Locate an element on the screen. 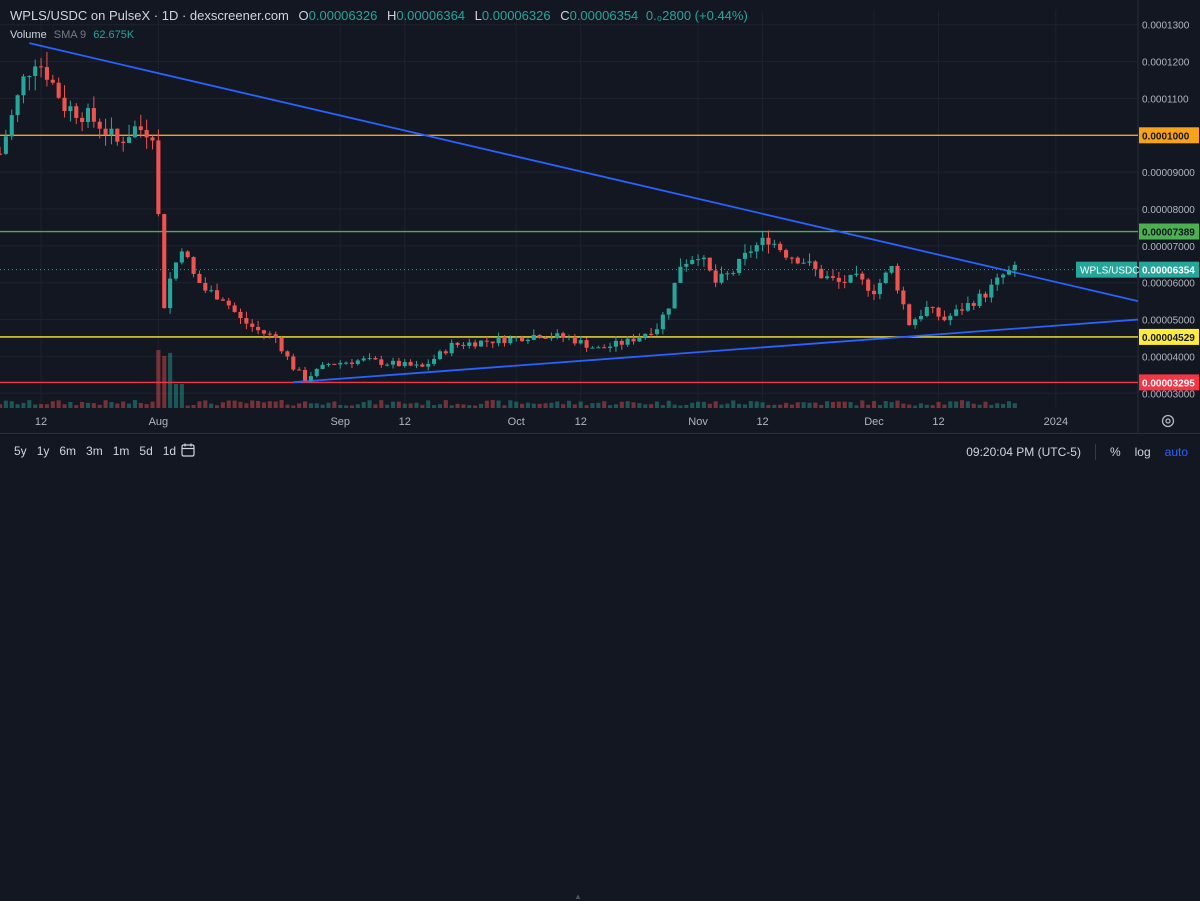 Image resolution: width=1200 pixels, height=901 pixels. collapse-arrow-icon: ▲ is located at coordinates (578, 896).